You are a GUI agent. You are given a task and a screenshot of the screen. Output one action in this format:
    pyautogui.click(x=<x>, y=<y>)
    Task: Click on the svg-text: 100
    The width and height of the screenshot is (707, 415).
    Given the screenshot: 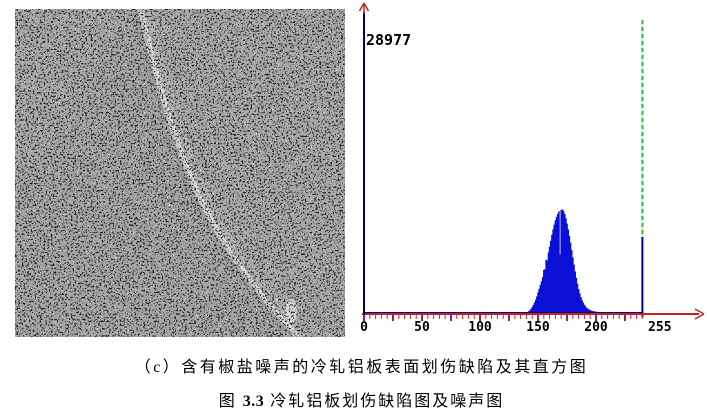 What is the action you would take?
    pyautogui.click(x=480, y=327)
    